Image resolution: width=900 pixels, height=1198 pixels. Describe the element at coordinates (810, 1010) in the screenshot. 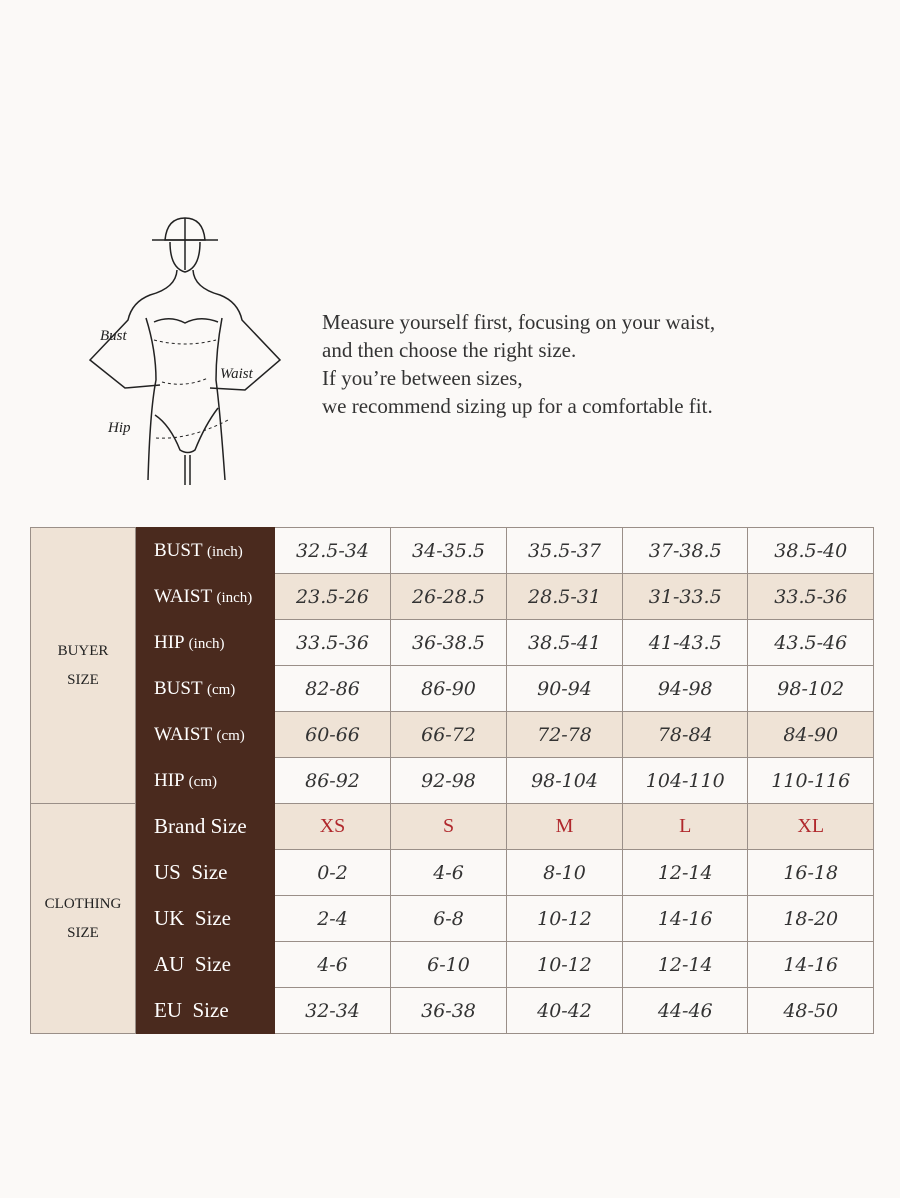

I see `size-cell: 48-50` at that location.